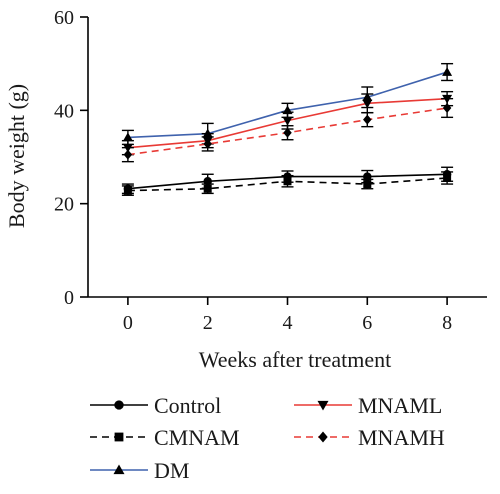 This screenshot has width=500, height=494. What do you see at coordinates (64, 18) in the screenshot?
I see `y-tick-label: 60` at bounding box center [64, 18].